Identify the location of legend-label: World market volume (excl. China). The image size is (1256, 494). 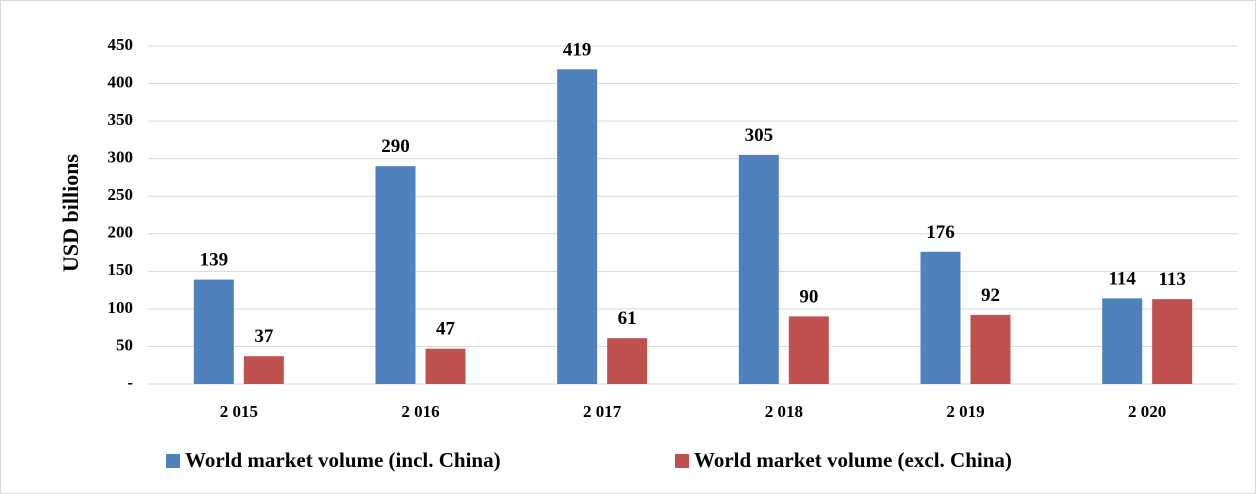
(853, 460).